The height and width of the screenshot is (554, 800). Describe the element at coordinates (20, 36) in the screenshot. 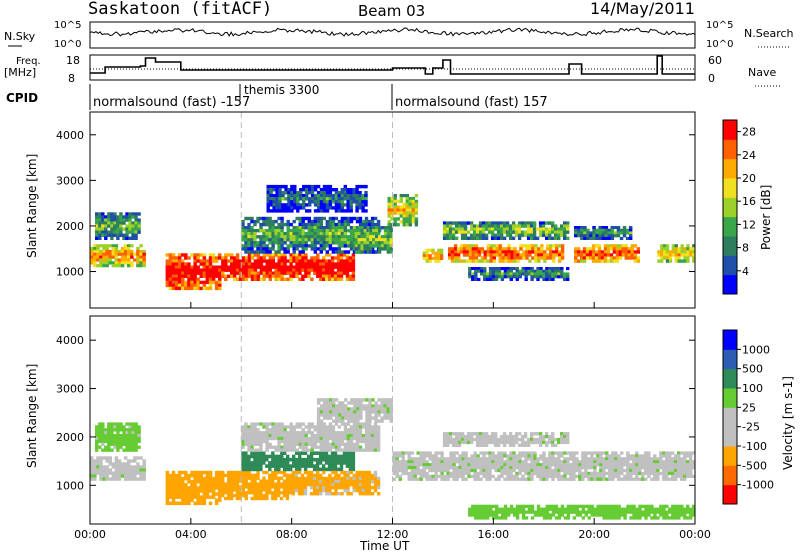

I see `noise-left-label: N.Sky` at that location.